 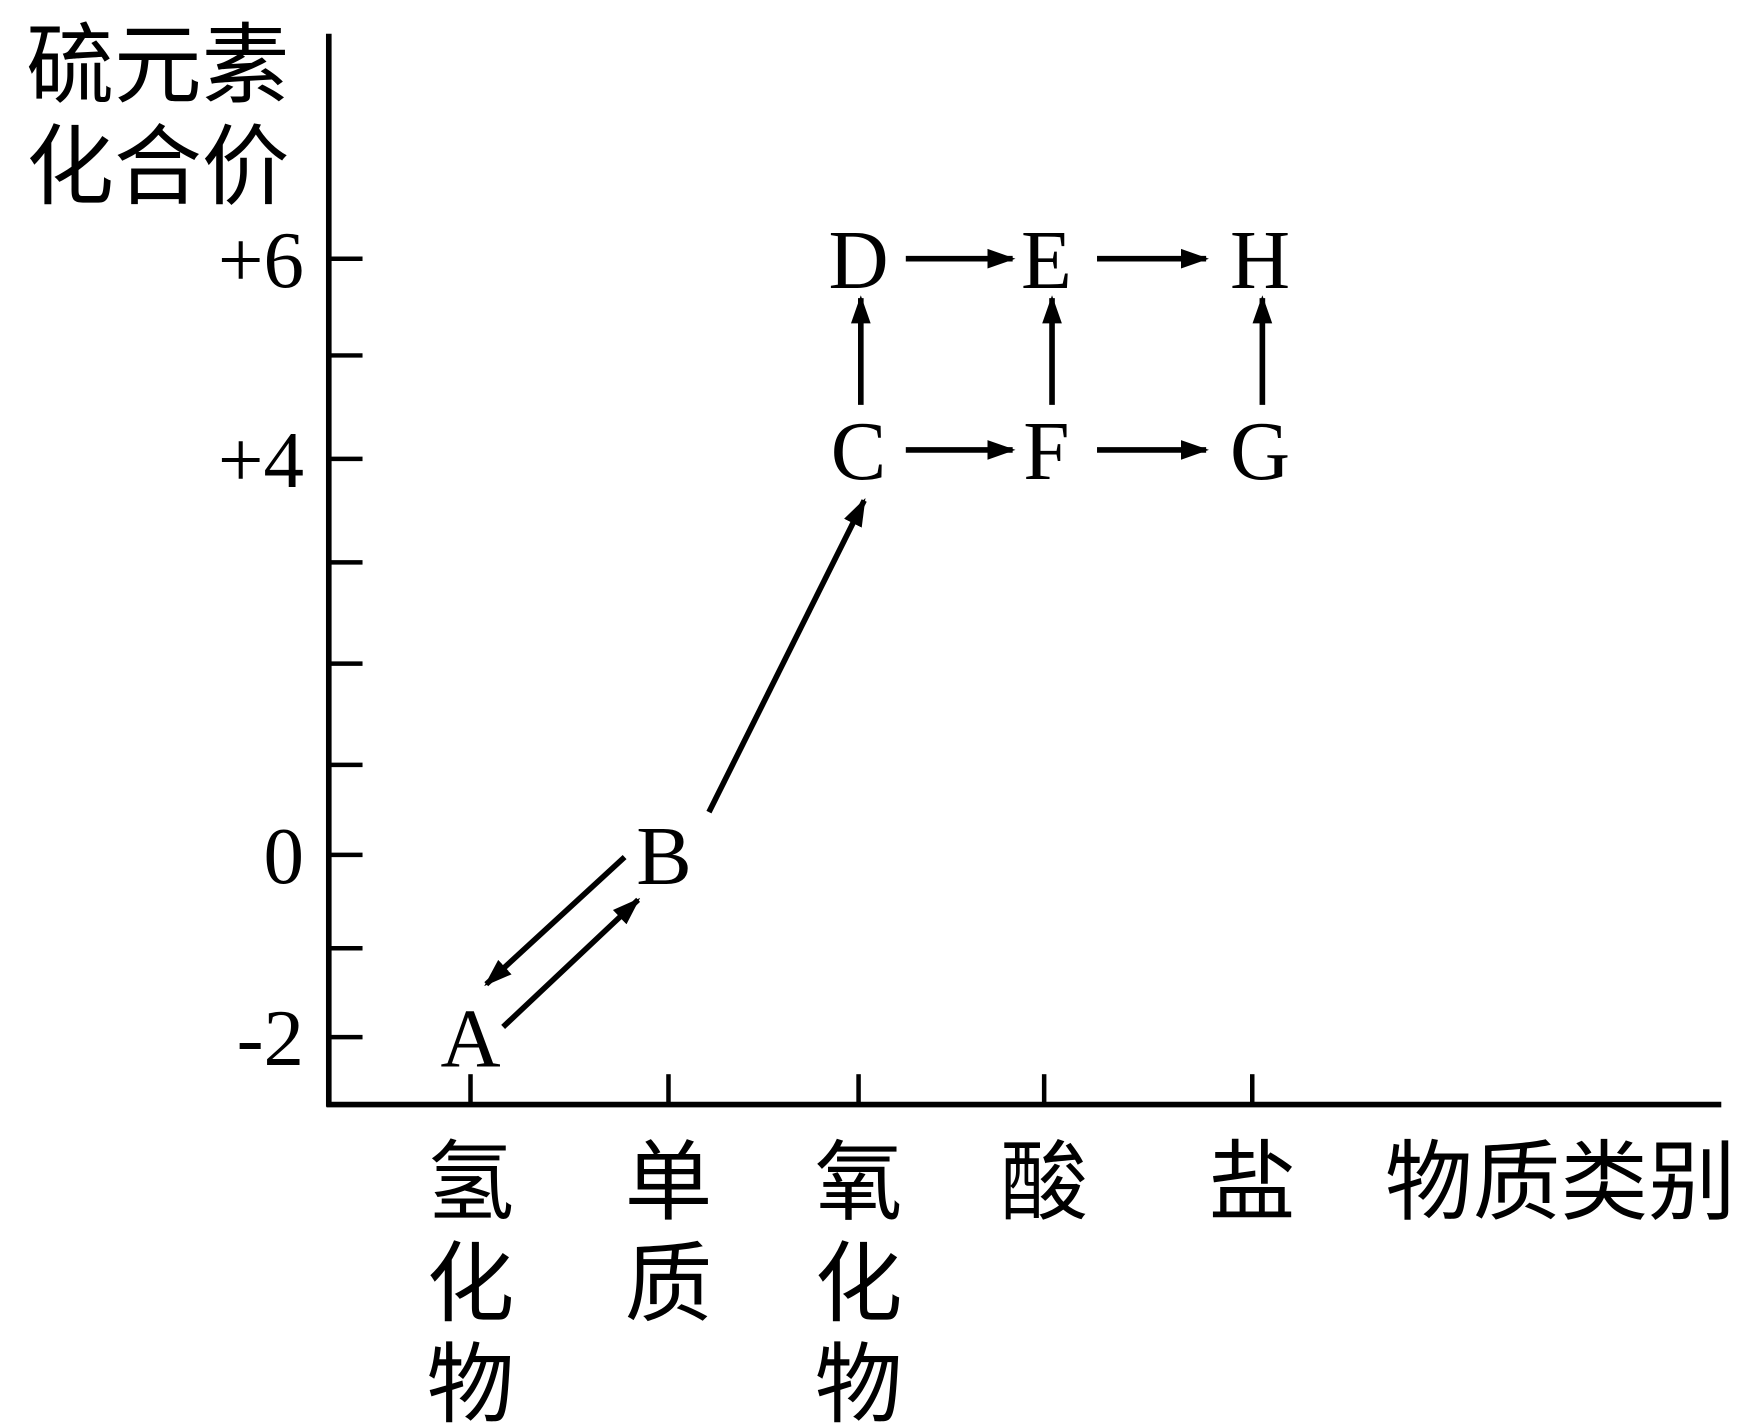 What do you see at coordinates (1046, 261) in the screenshot?
I see `node-E: E` at bounding box center [1046, 261].